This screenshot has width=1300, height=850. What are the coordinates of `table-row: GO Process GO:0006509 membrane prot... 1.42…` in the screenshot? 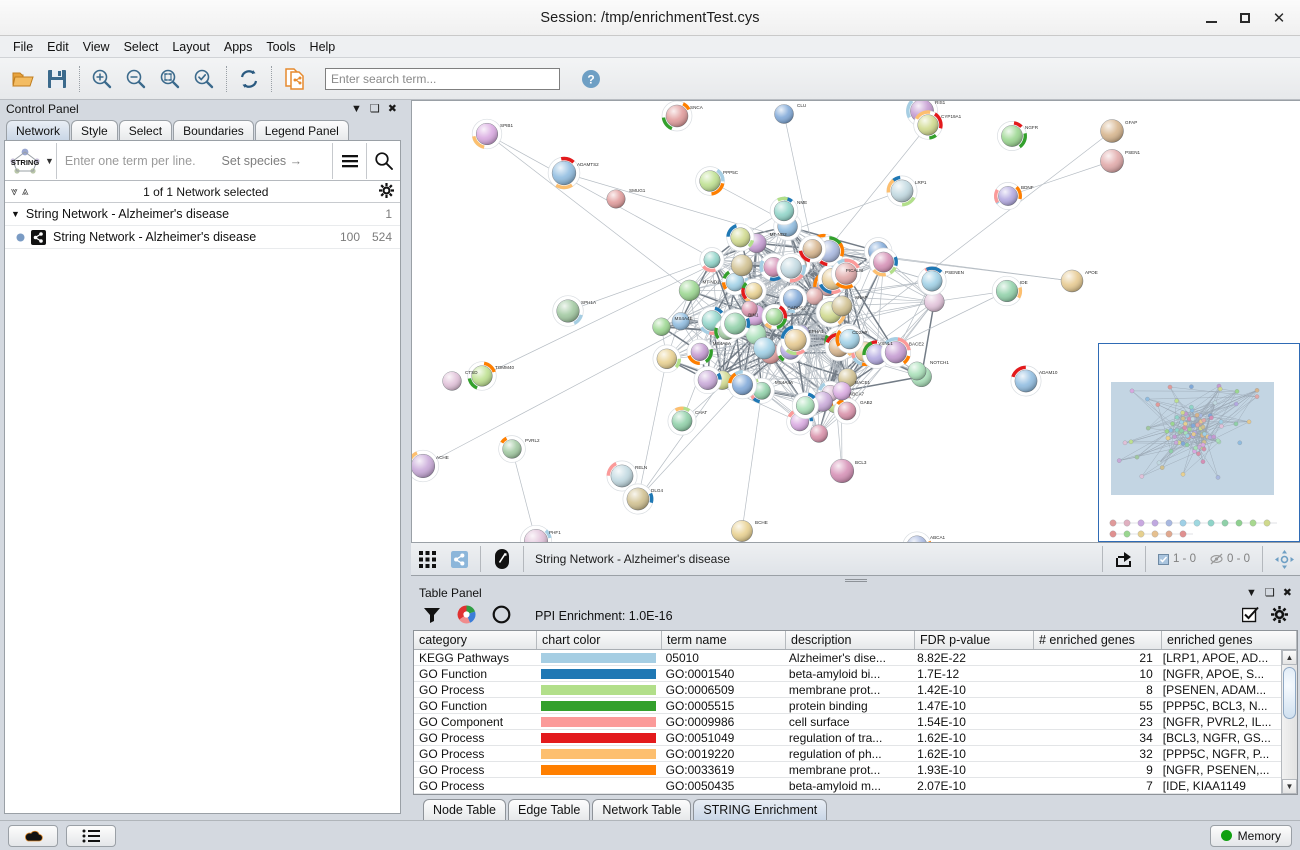 It's located at (855, 690).